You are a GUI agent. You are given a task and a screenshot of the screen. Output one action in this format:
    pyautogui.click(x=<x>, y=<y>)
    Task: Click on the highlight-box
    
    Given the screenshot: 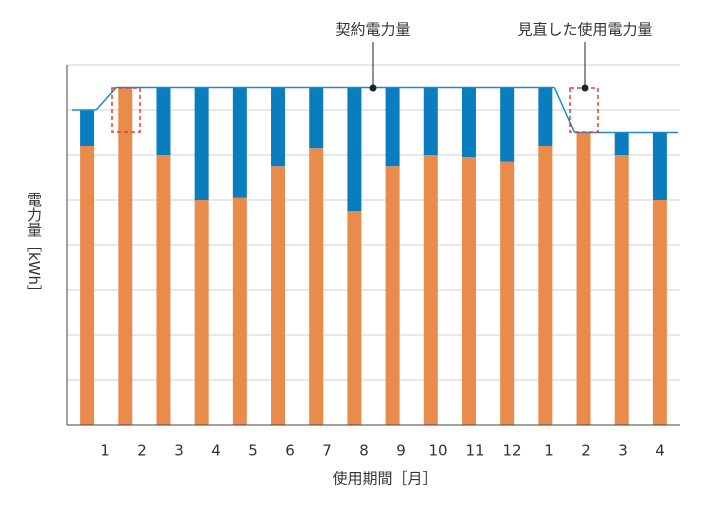 What is the action you would take?
    pyautogui.click(x=126, y=110)
    